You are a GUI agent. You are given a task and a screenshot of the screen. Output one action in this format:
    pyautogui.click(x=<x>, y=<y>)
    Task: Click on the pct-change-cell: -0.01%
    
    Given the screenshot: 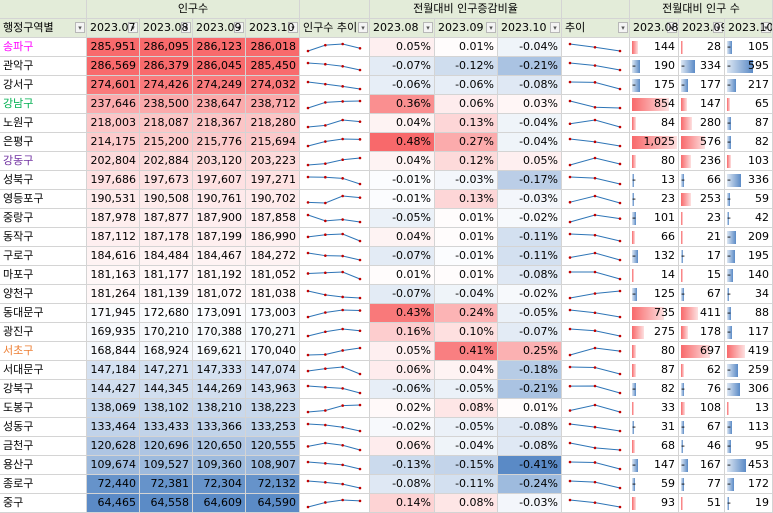 What is the action you would take?
    pyautogui.click(x=466, y=256)
    